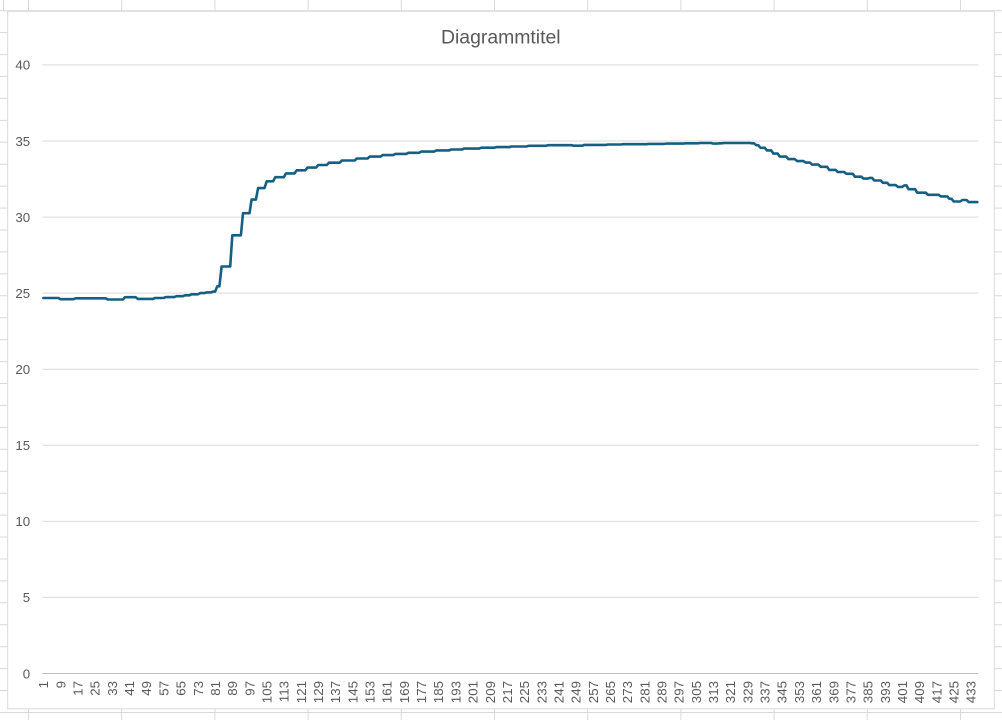  Describe the element at coordinates (22, 65) in the screenshot. I see `svg-text: 40` at that location.